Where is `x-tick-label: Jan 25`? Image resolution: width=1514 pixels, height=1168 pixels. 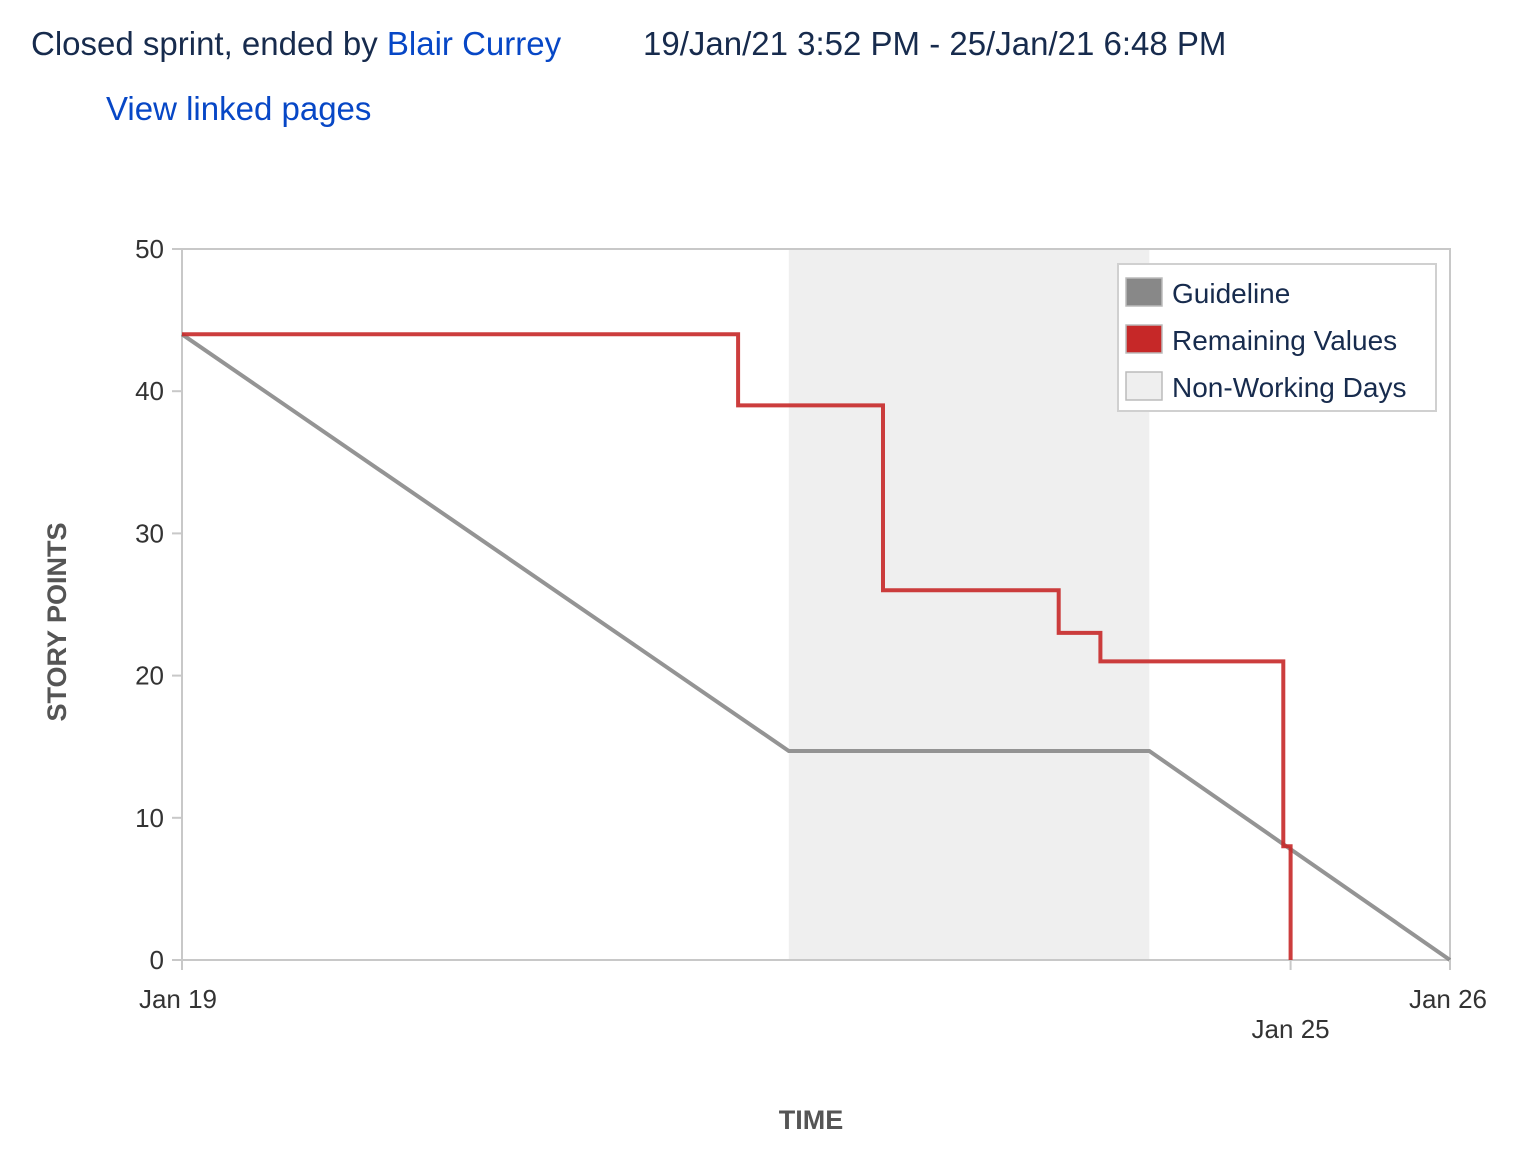
x-tick-label: Jan 25 is located at coordinates (1291, 1029).